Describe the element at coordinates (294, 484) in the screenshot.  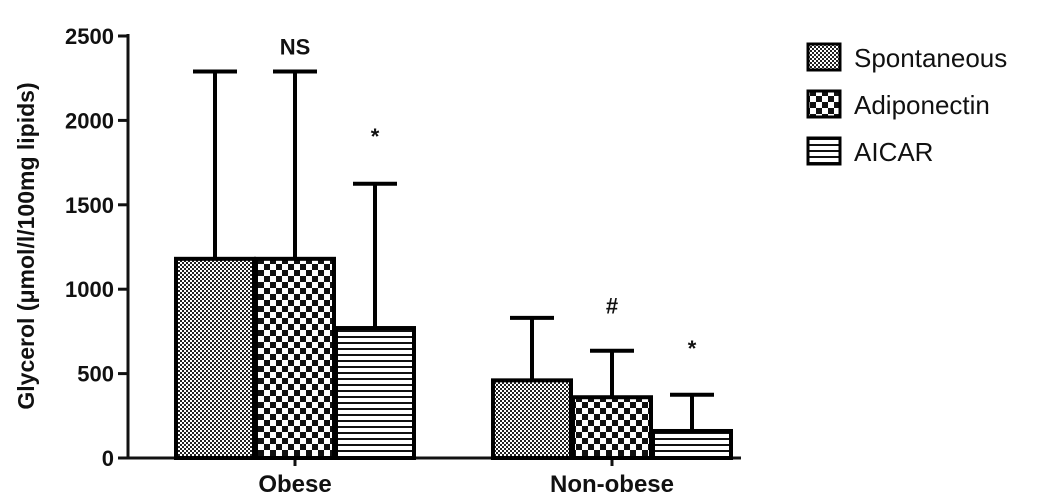
I see `x-category-label: Obese` at that location.